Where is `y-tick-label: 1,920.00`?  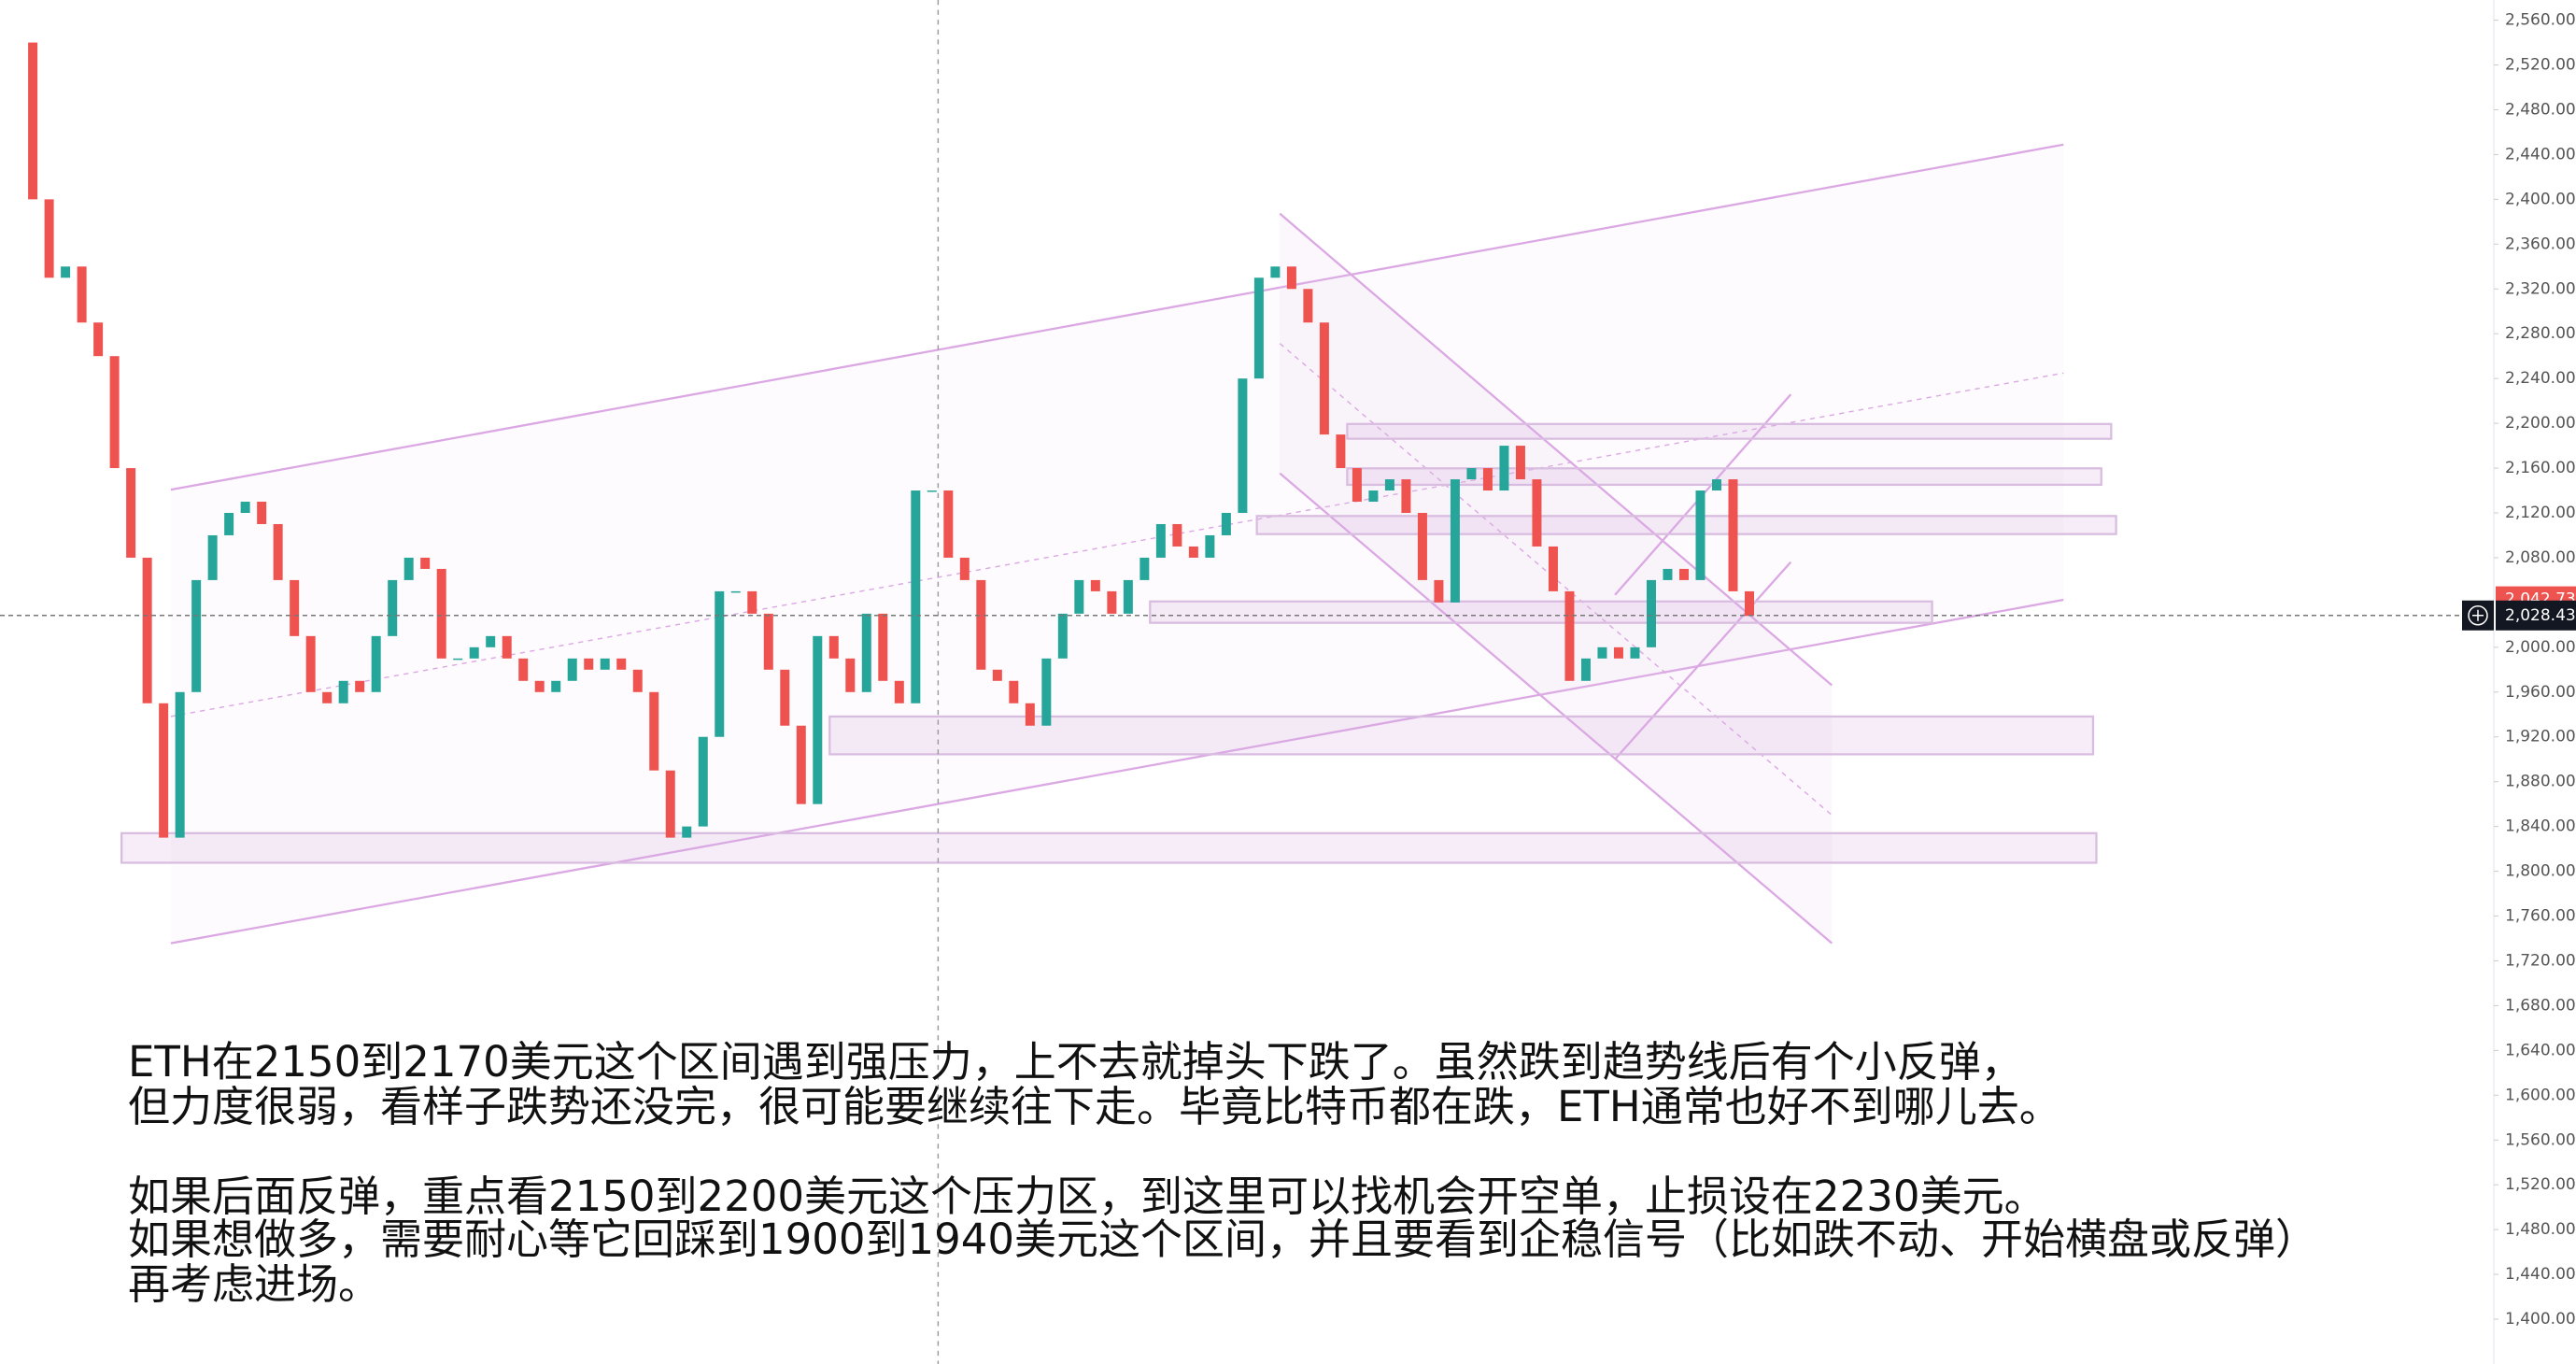
y-tick-label: 1,920.00 is located at coordinates (2540, 737).